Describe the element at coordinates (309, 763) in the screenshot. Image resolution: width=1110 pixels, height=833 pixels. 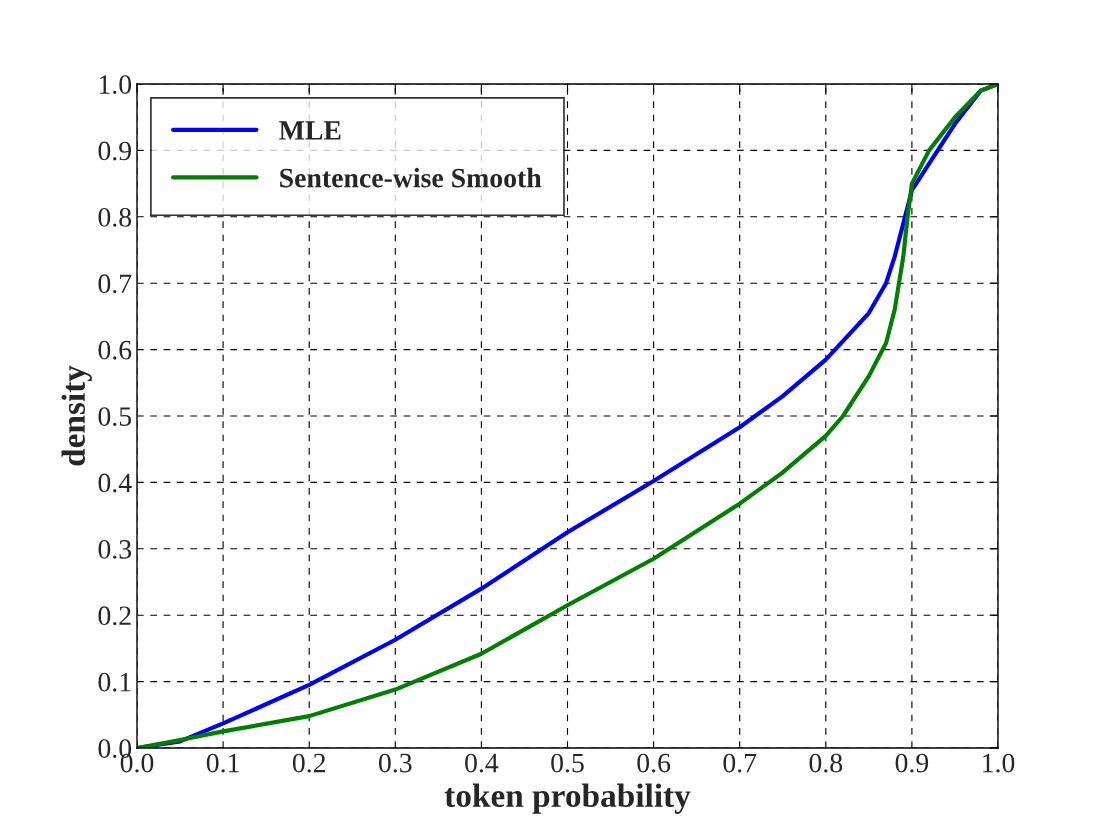
I see `x-tick-label: 0.2` at that location.